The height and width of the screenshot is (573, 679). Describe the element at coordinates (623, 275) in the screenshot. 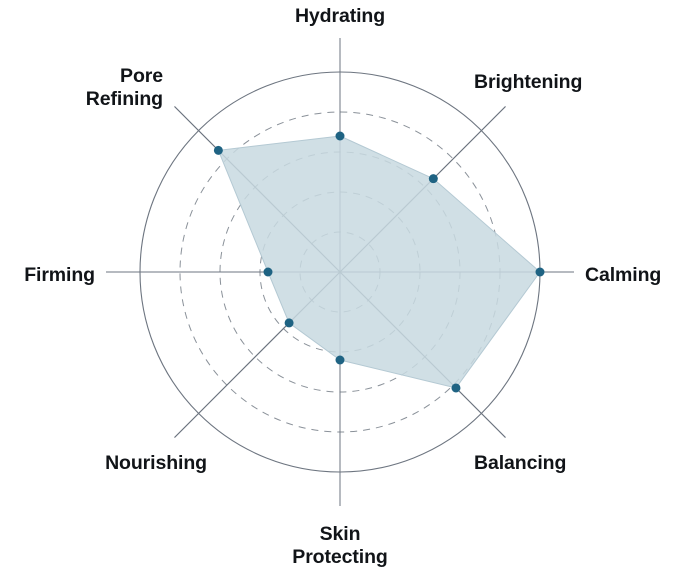

I see `axis-label-calming: Calming` at that location.